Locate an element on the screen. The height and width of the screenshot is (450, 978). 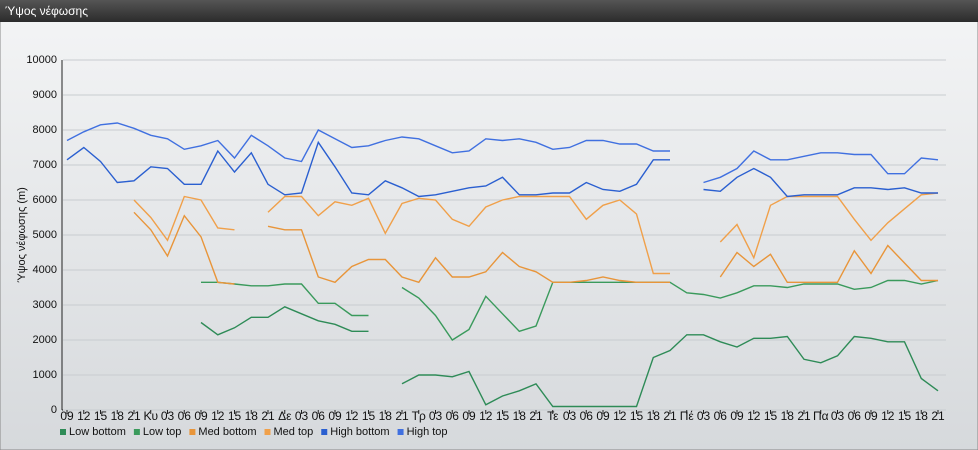
y-tick-label: 8000 is located at coordinates (45, 130).